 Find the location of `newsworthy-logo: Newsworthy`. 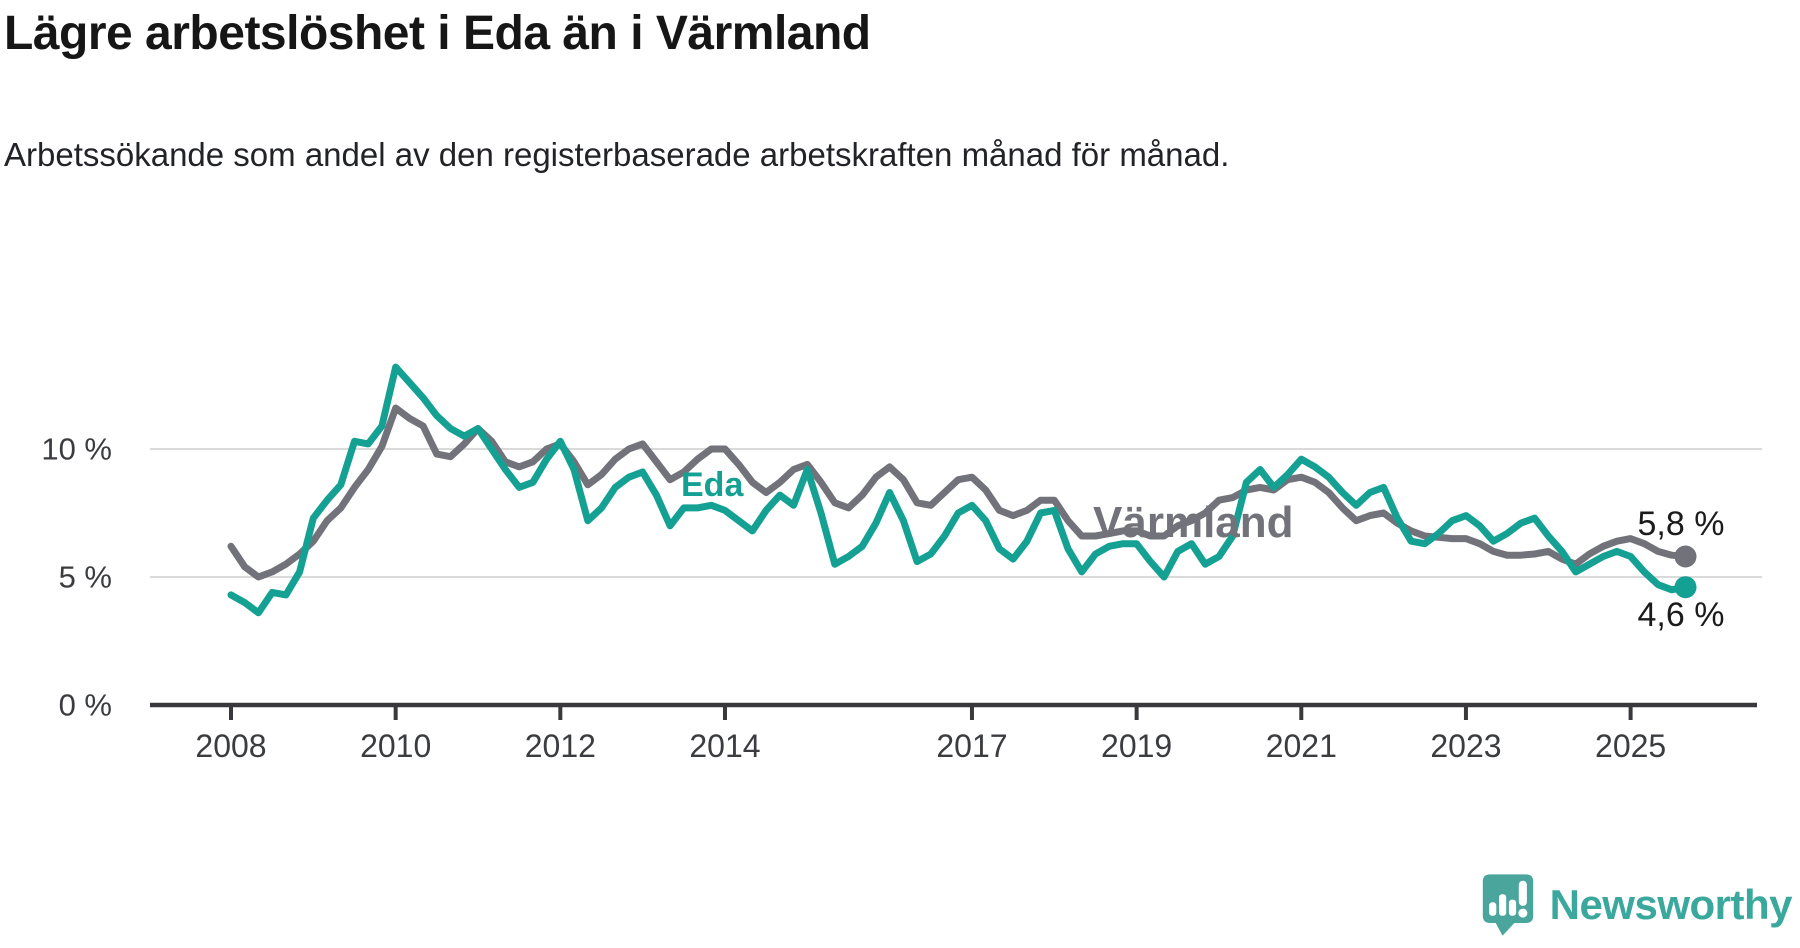

newsworthy-logo: Newsworthy is located at coordinates (1637, 905).